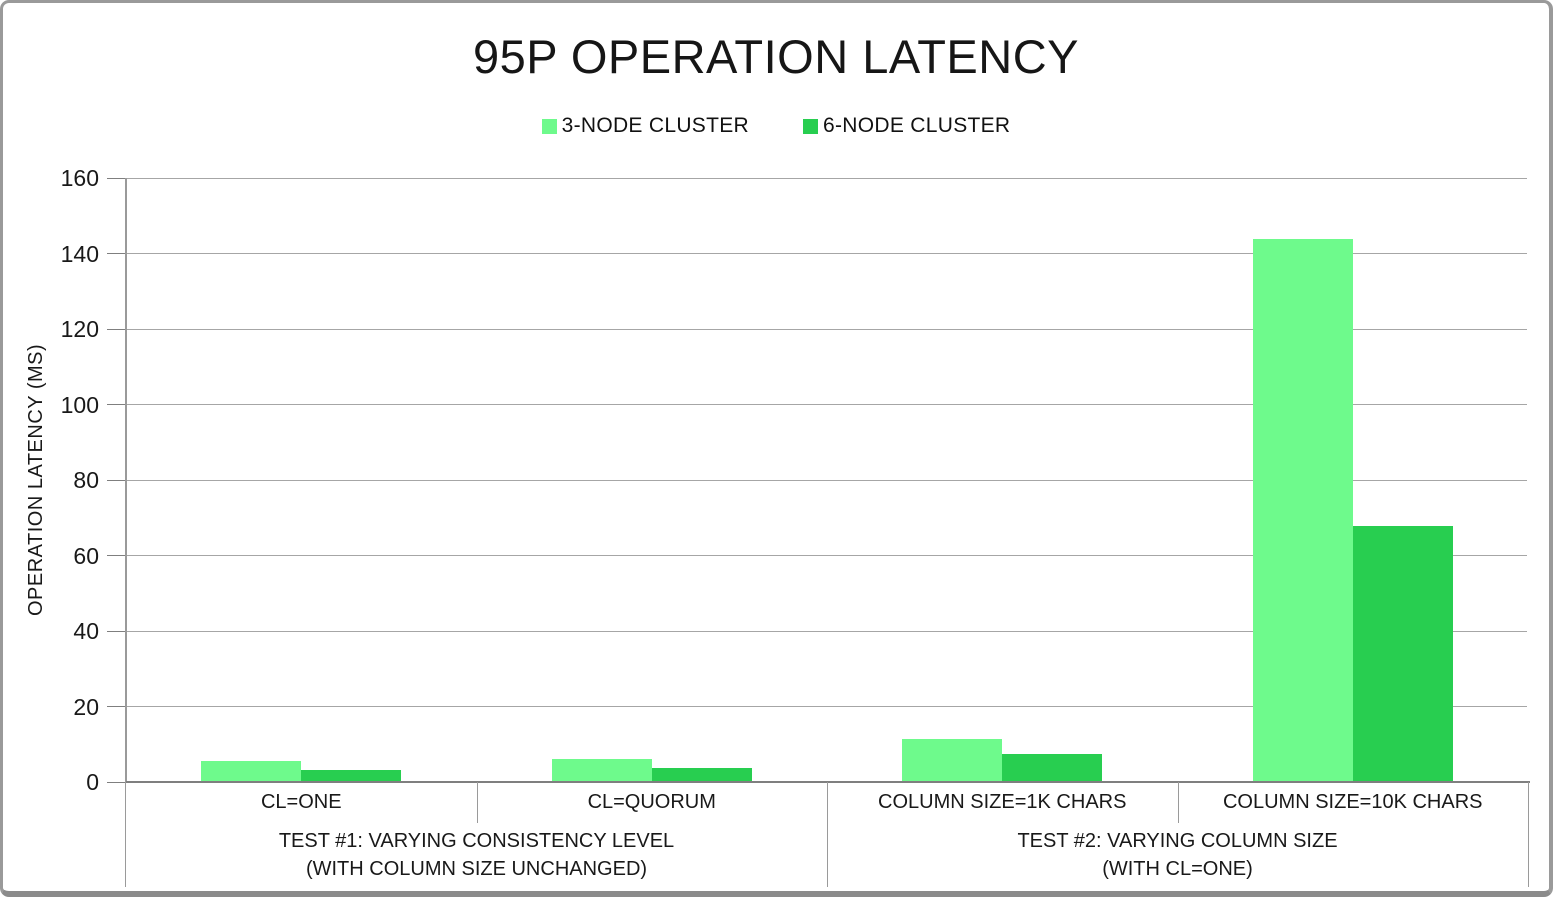 The width and height of the screenshot is (1553, 897). I want to click on group-divider, so click(827, 834).